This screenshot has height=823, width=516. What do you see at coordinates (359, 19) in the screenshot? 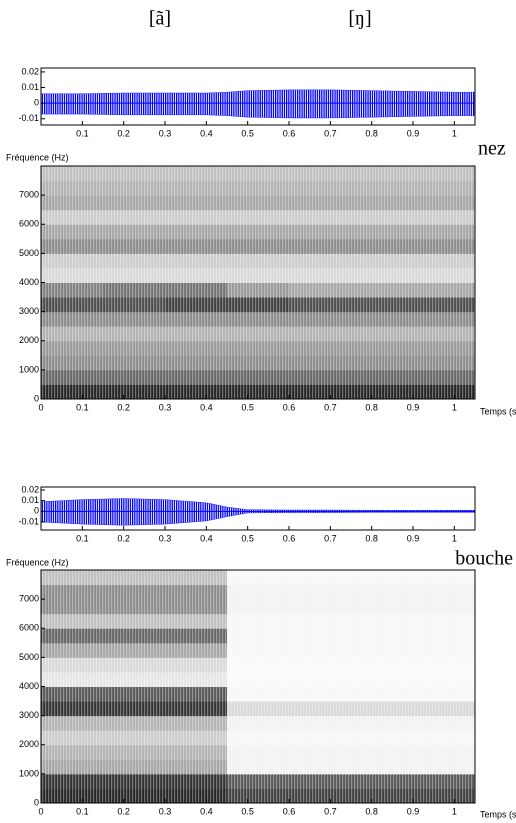
I see `phoneme-label: [ŋ]` at bounding box center [359, 19].